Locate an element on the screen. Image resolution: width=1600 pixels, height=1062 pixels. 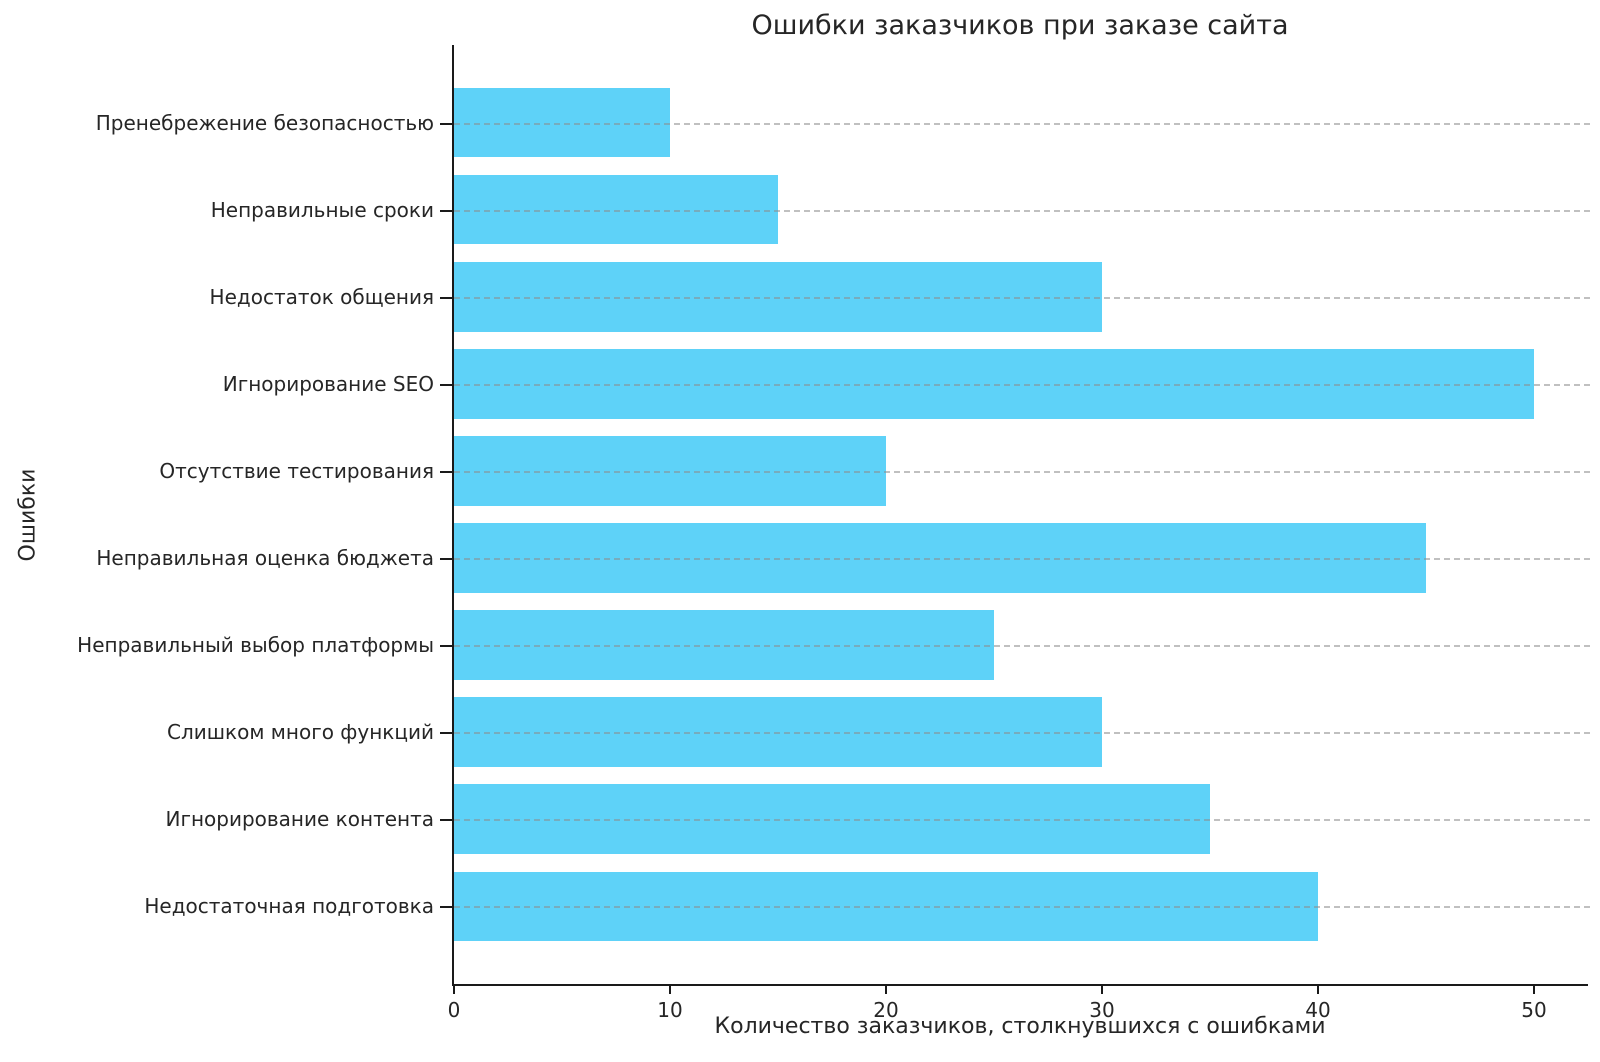
bar-row: Недостаток общения is located at coordinates (900, 296).